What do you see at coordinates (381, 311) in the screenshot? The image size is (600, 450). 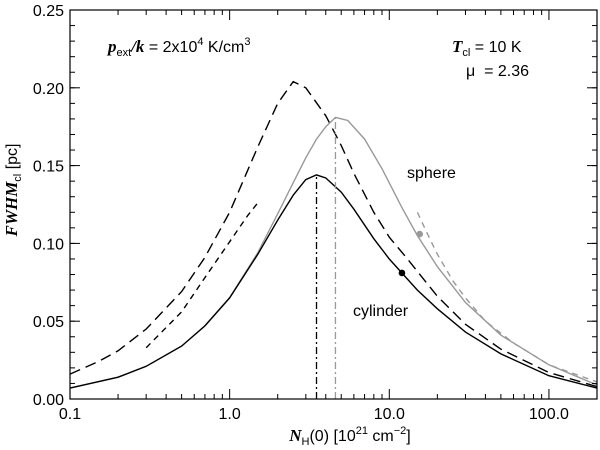 I see `cylinder-label: cylinder` at bounding box center [381, 311].